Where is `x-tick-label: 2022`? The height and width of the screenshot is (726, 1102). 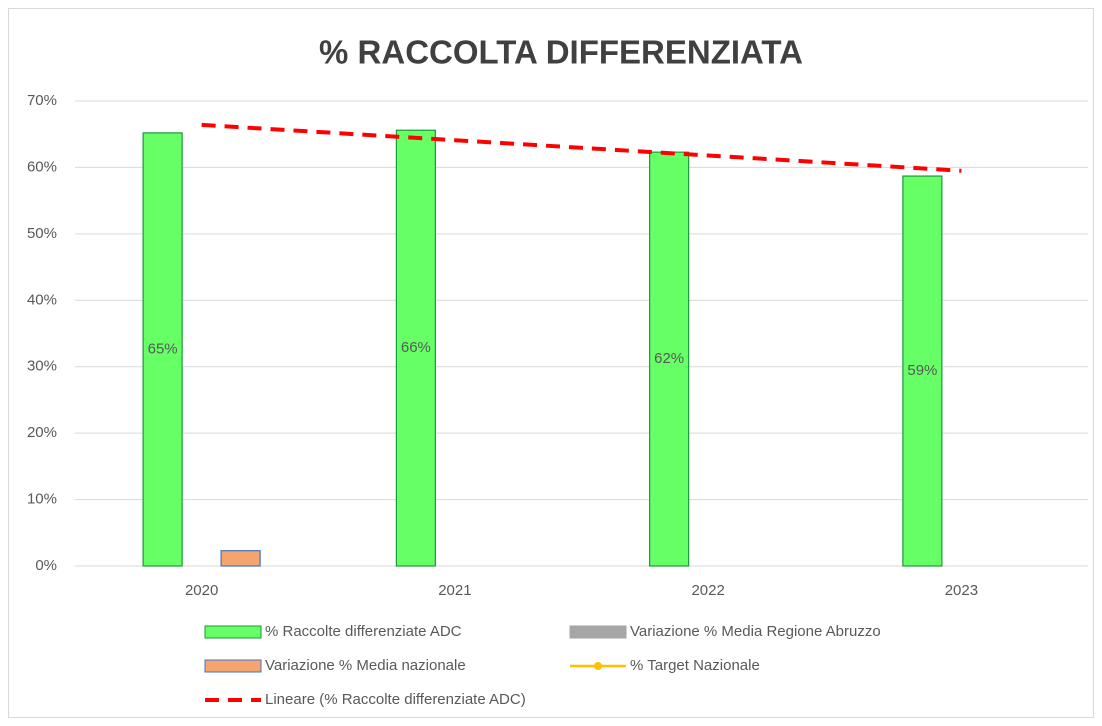
x-tick-label: 2022 is located at coordinates (707, 590).